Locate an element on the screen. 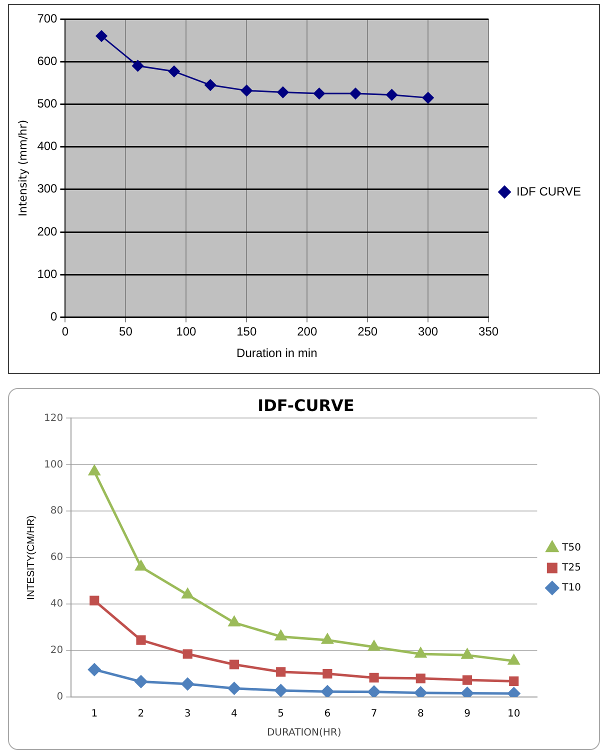 The height and width of the screenshot is (753, 606). y-tick-label: 600 is located at coordinates (47, 61).